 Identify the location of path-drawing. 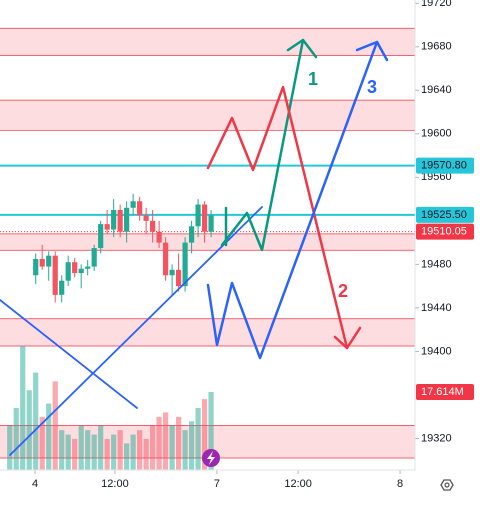
(262, 145).